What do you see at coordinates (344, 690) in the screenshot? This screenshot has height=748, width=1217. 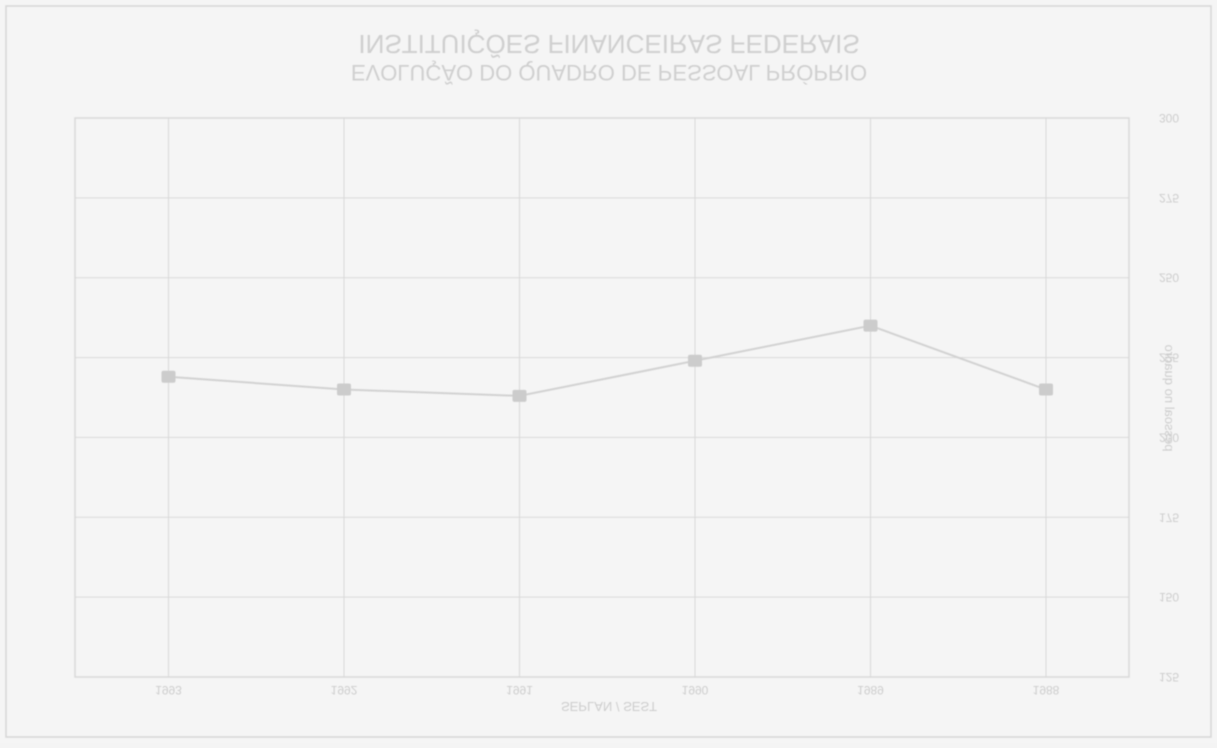 I see `x-tick-label: 1992` at bounding box center [344, 690].